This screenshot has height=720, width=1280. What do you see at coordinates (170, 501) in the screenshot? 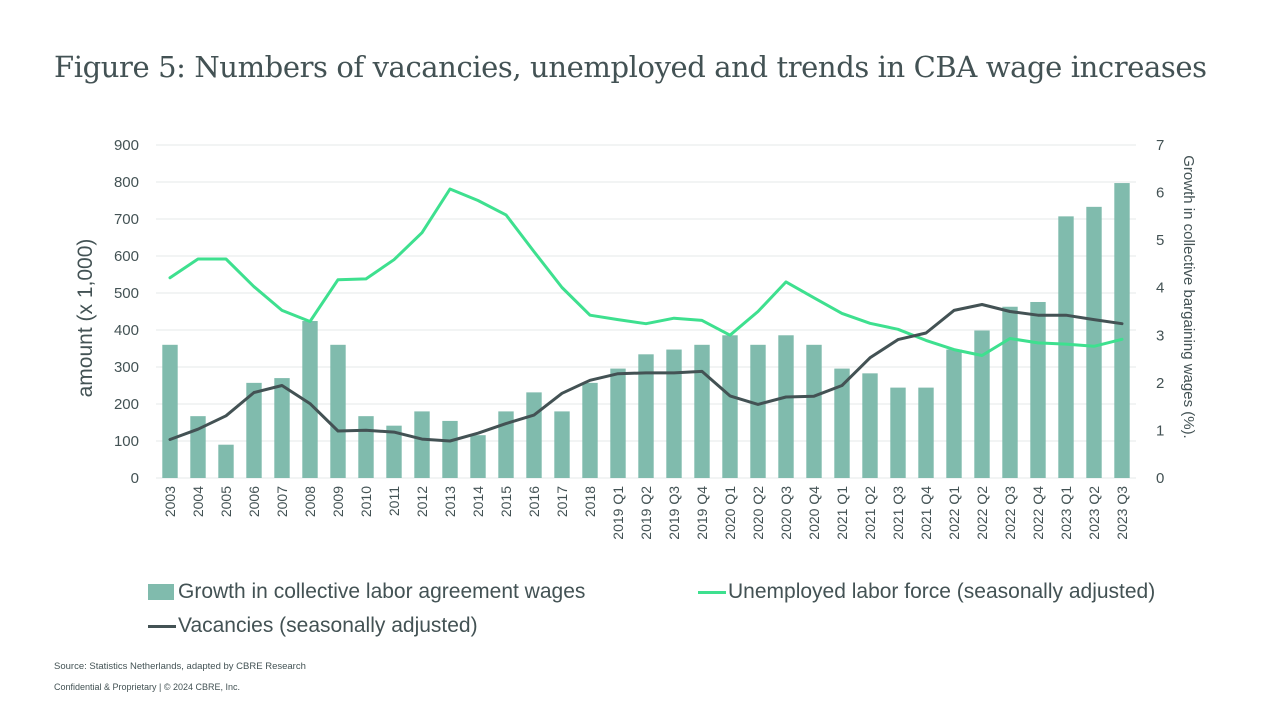
I see `x-tick-label: 2003` at bounding box center [170, 501].